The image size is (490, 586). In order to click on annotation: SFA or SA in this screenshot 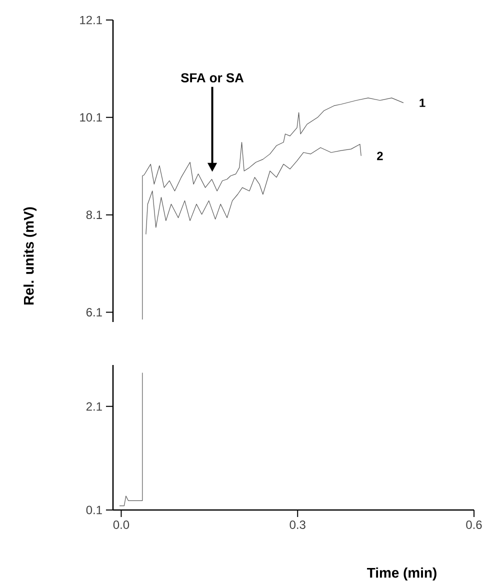, I will do `click(212, 77)`.